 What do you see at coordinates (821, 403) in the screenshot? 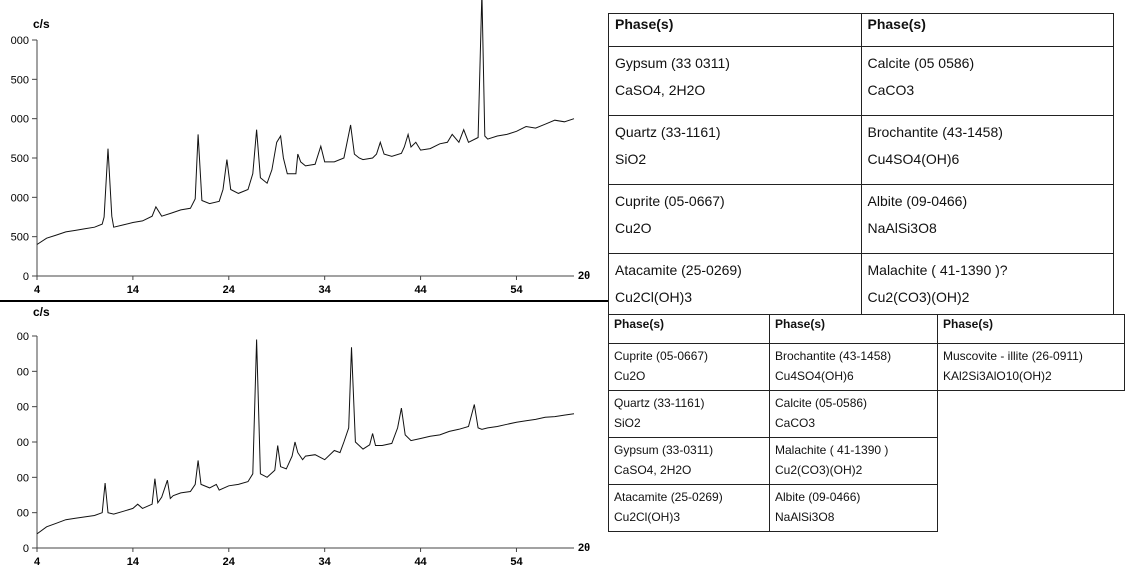
I see `phase-name: Calcite (05-0586)` at bounding box center [821, 403].